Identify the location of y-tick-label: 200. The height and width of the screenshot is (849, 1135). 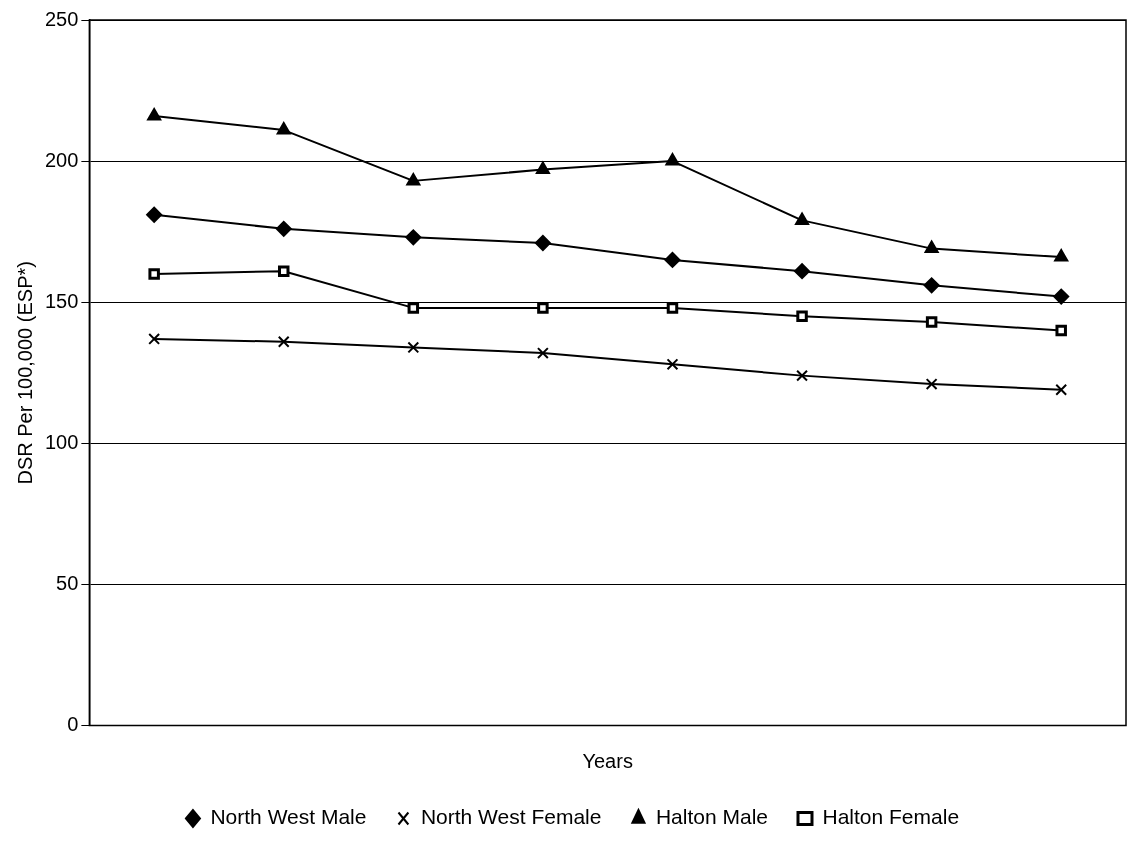
(61, 159).